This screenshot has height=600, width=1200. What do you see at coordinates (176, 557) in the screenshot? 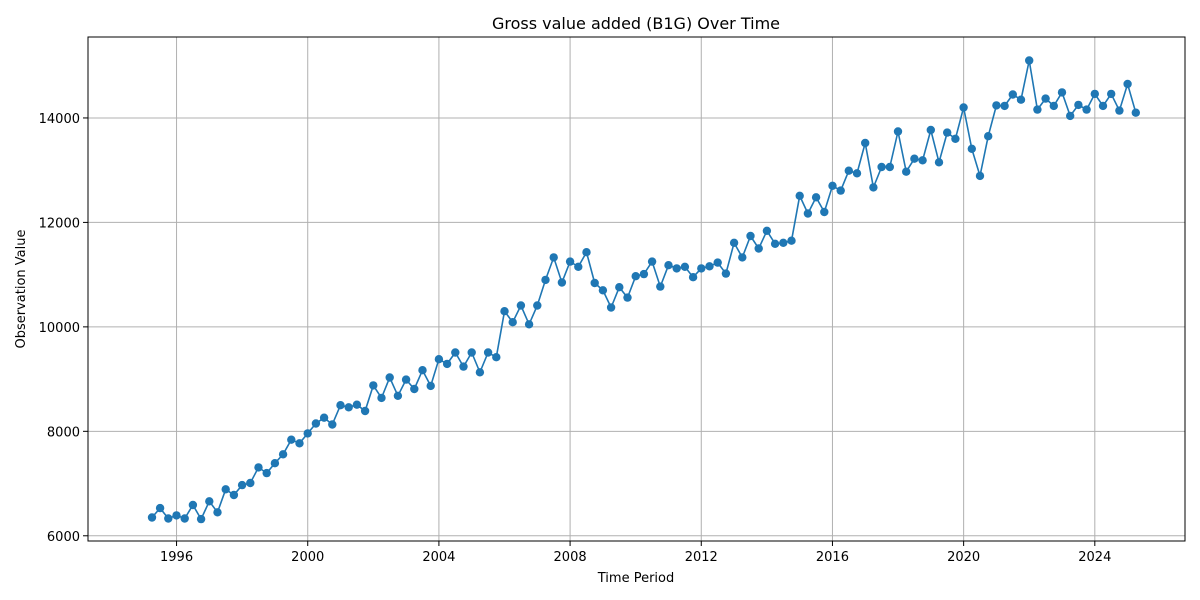
I see `x-tick-label: 1996` at bounding box center [176, 557].